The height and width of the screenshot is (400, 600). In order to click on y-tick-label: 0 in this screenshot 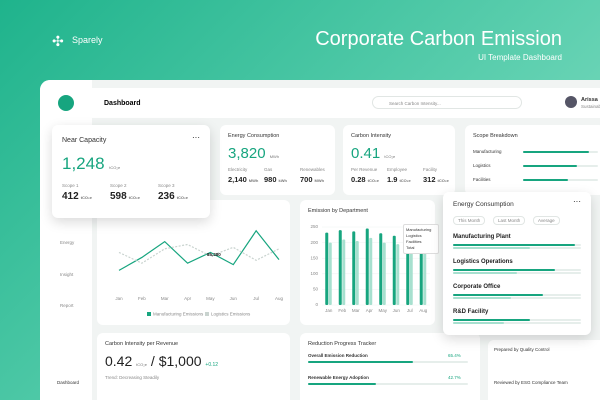, I will do `click(316, 304)`.